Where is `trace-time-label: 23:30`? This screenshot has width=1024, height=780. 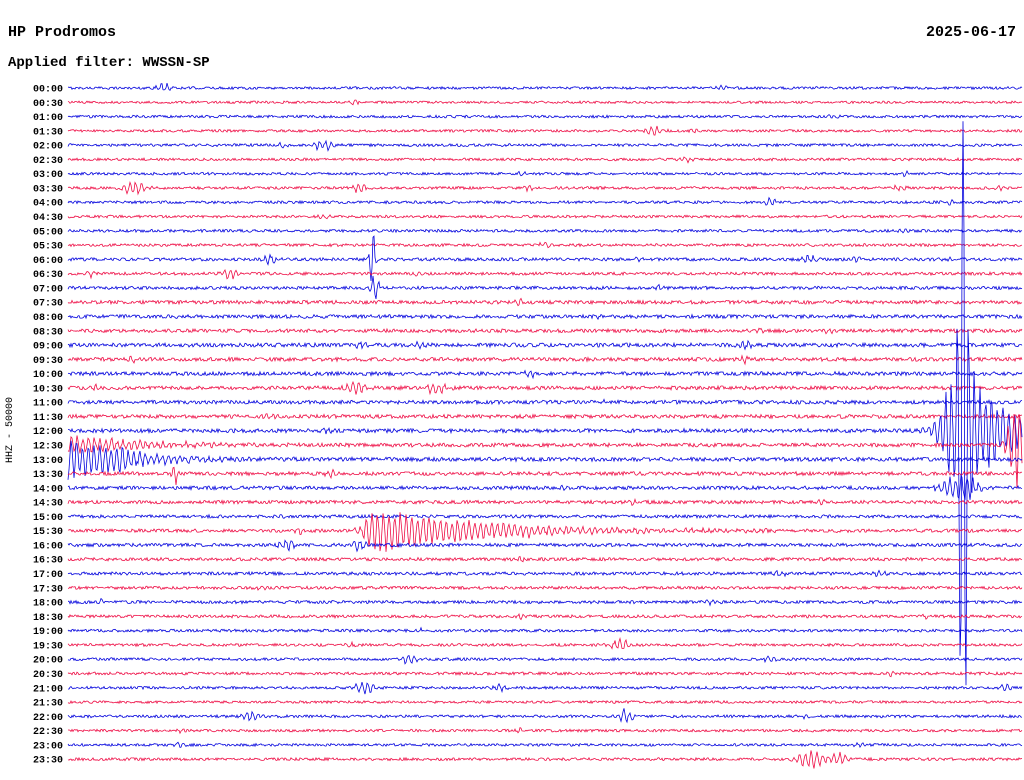
trace-time-label: 23:30 is located at coordinates (48, 761).